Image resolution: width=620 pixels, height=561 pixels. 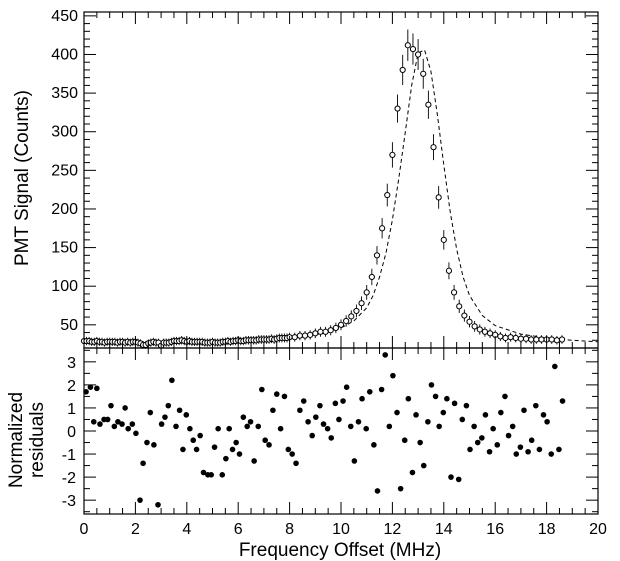 I want to click on top-y-tick-label: 100, so click(x=64, y=286).